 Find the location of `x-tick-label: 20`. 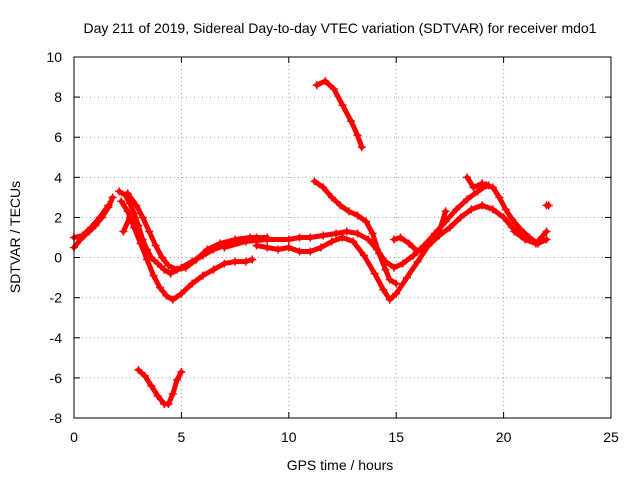

x-tick-label: 20 is located at coordinates (504, 437).